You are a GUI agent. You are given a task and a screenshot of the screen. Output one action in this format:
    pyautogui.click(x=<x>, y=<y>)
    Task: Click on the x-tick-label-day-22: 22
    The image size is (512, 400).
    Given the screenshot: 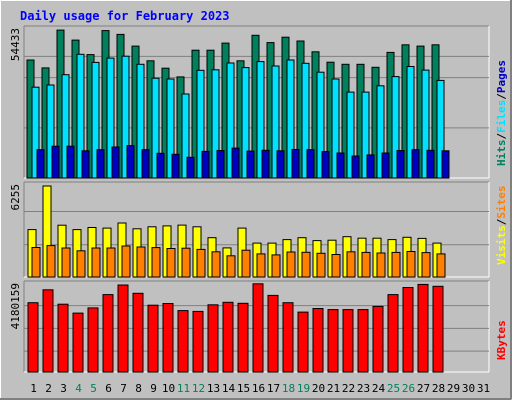 What is the action you would take?
    pyautogui.click(x=348, y=388)
    